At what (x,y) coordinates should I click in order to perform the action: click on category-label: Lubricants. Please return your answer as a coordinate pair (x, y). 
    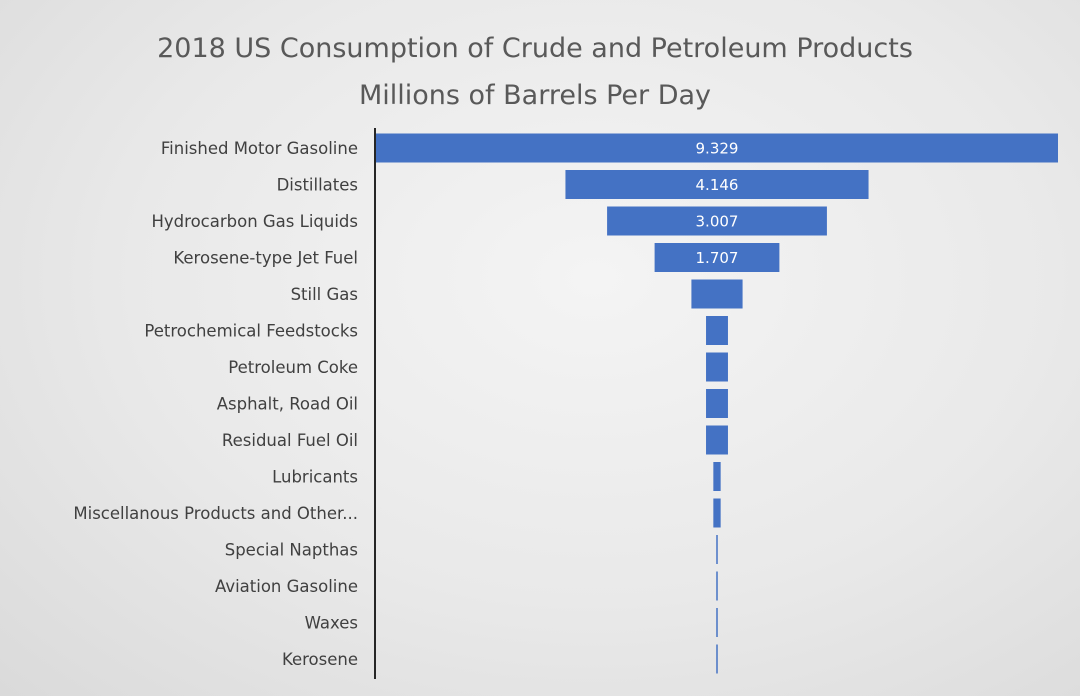
    Looking at the image, I should click on (315, 477).